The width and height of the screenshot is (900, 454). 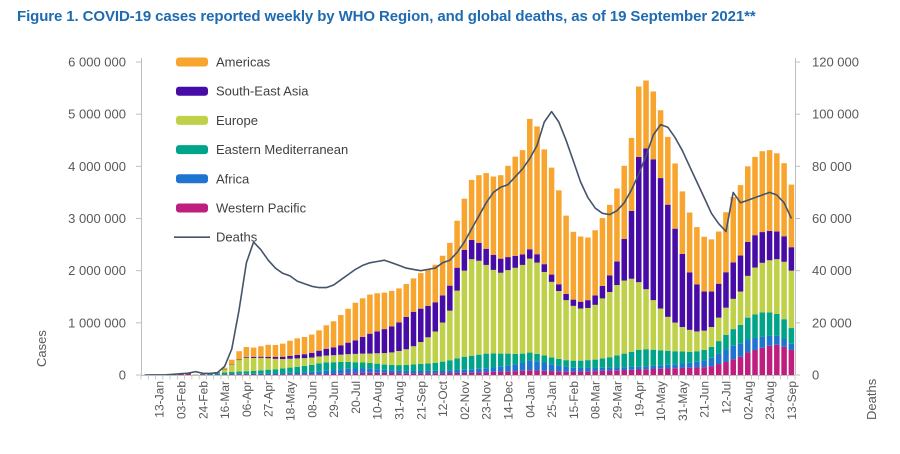 What do you see at coordinates (269, 399) in the screenshot?
I see `x-axis-tick-label: 27-Apr` at bounding box center [269, 399].